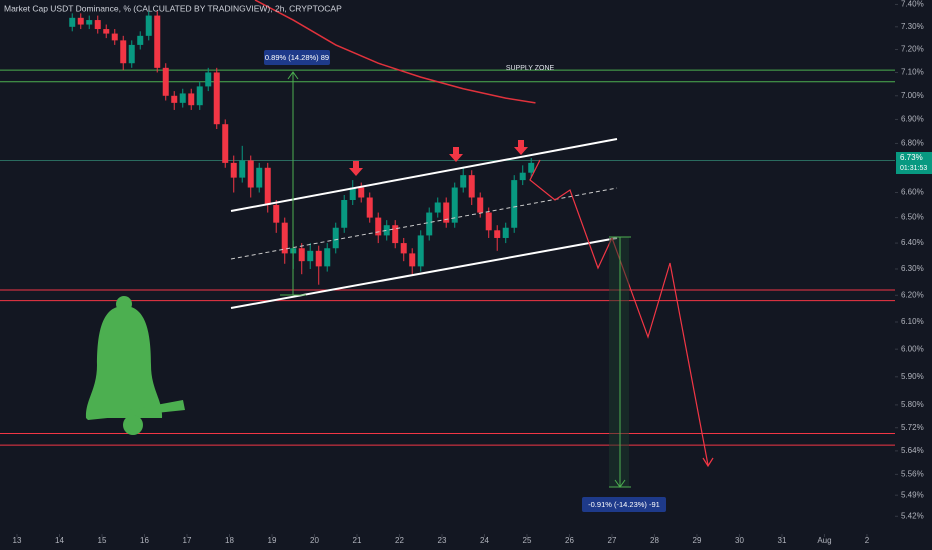  What do you see at coordinates (619, 362) in the screenshot?
I see `measure-shade` at bounding box center [619, 362].